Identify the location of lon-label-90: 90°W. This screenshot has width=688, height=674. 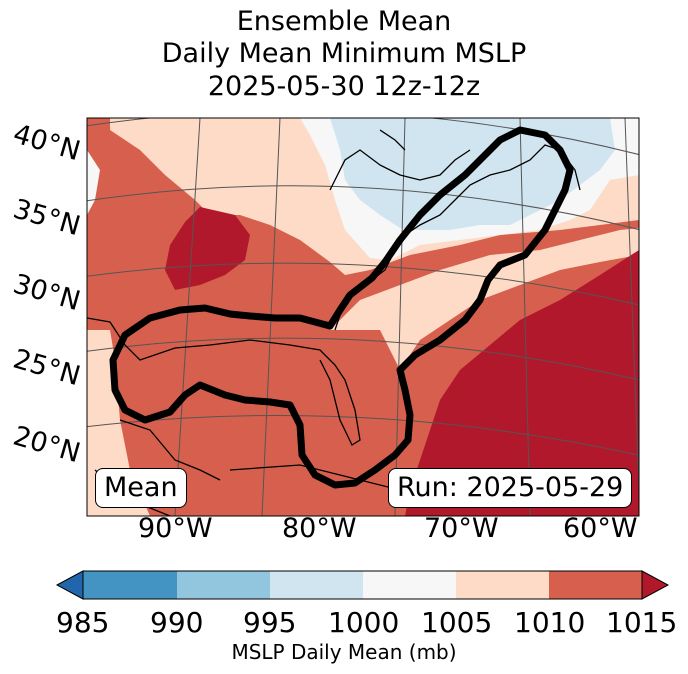
(175, 528).